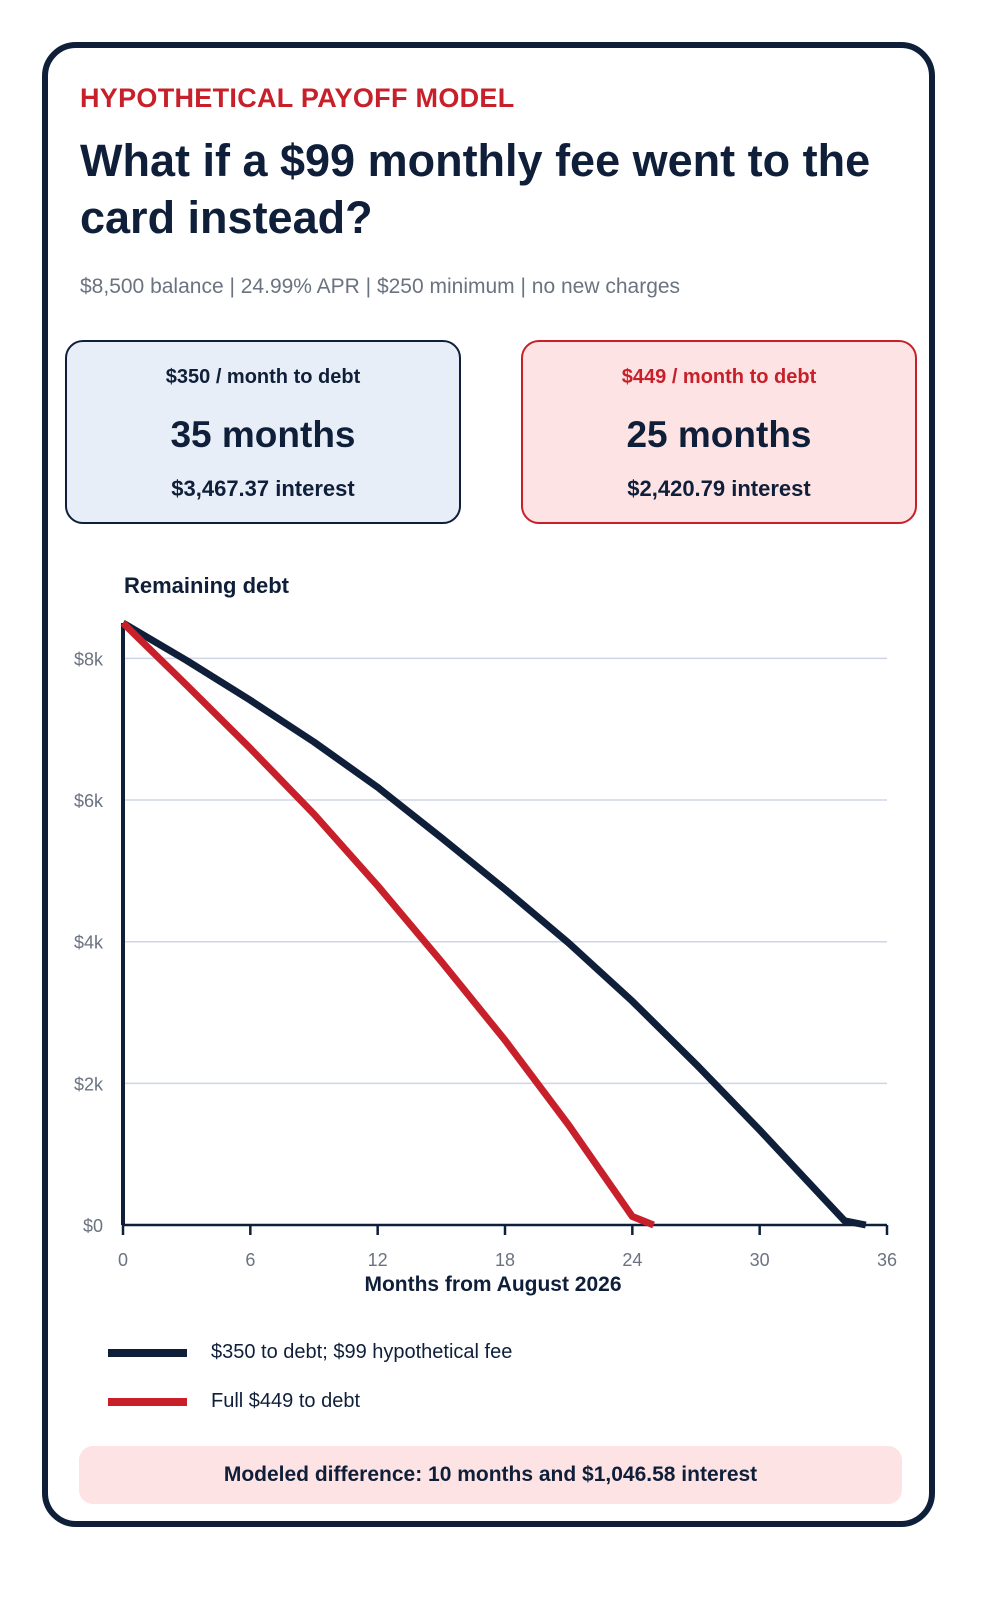 The width and height of the screenshot is (1000, 1600). Describe the element at coordinates (207, 585) in the screenshot. I see `chart-title: Remaining debt` at that location.